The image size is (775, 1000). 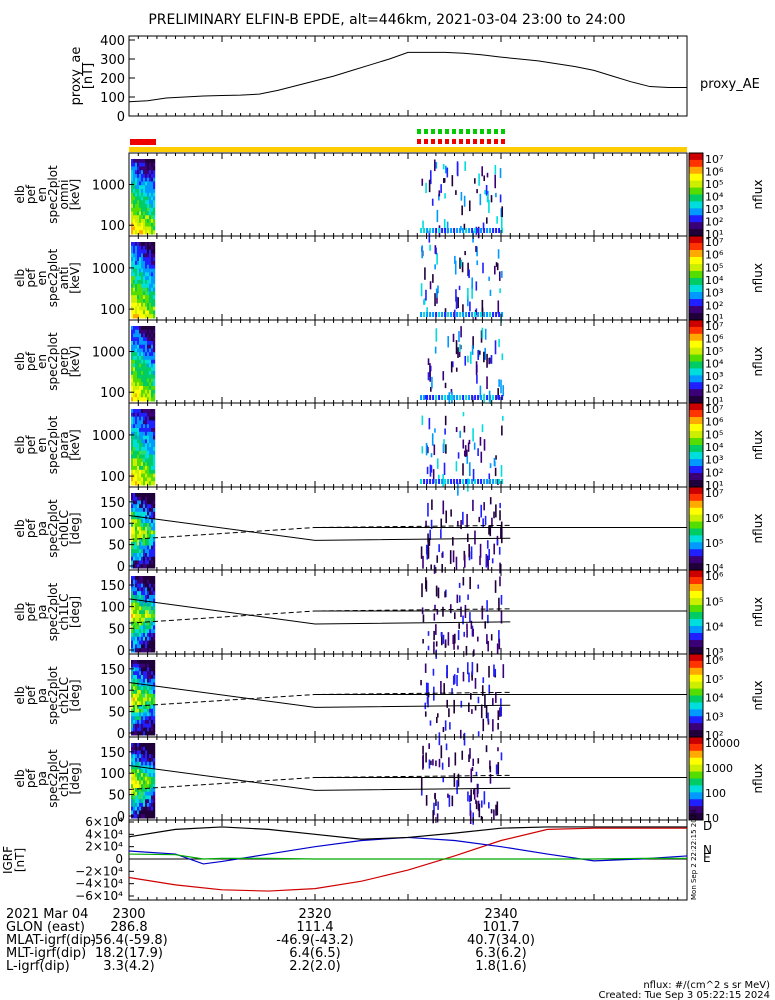 What do you see at coordinates (42, 778) in the screenshot?
I see `spectrogram-ylabel-line: pa` at bounding box center [42, 778].